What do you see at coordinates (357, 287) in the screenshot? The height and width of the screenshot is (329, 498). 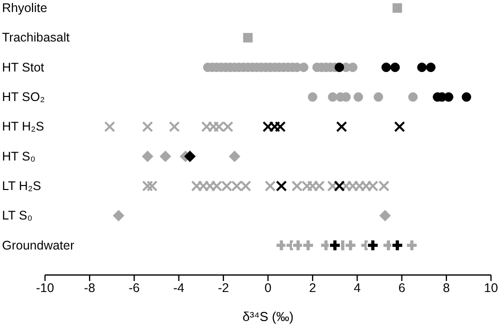 I see `x-tick-label: 4` at bounding box center [357, 287].